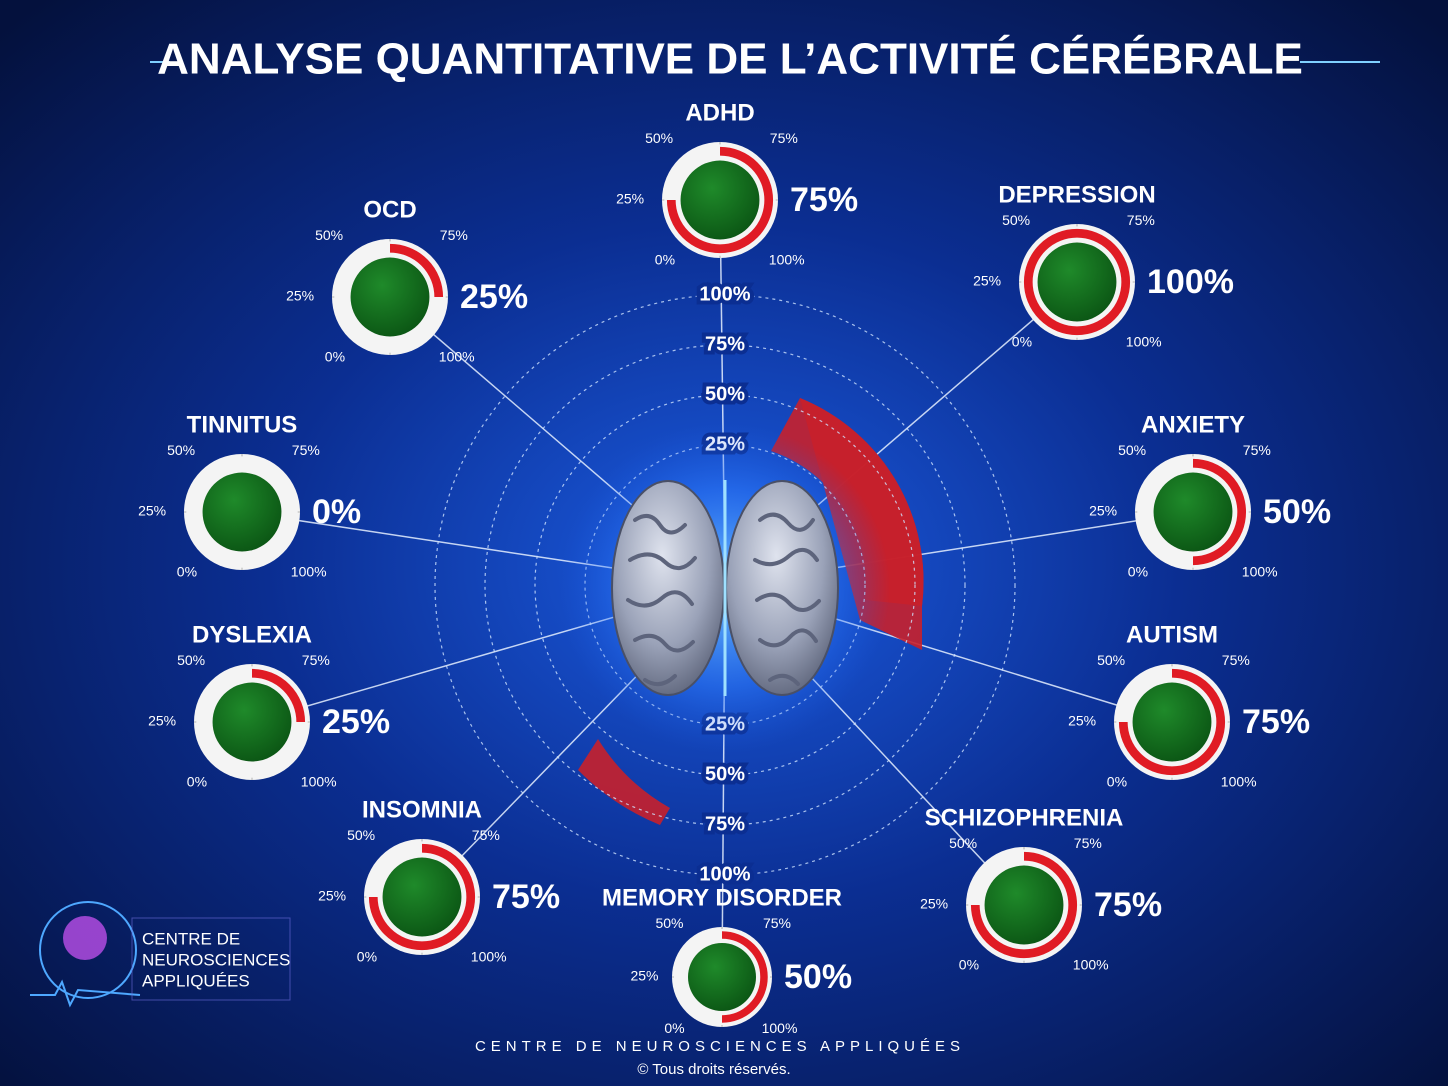  I want to click on brain-folds, so click(723, 599).